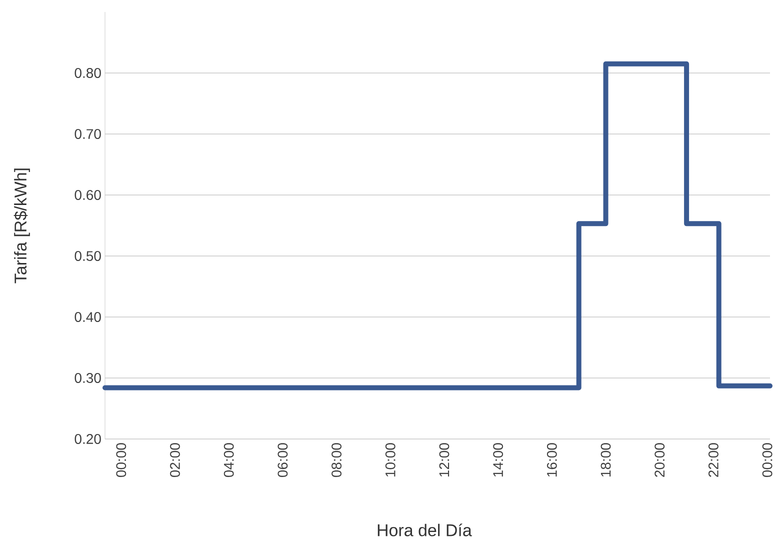 The width and height of the screenshot is (782, 544). What do you see at coordinates (87, 134) in the screenshot?
I see `y-tick-label: 0.70` at bounding box center [87, 134].